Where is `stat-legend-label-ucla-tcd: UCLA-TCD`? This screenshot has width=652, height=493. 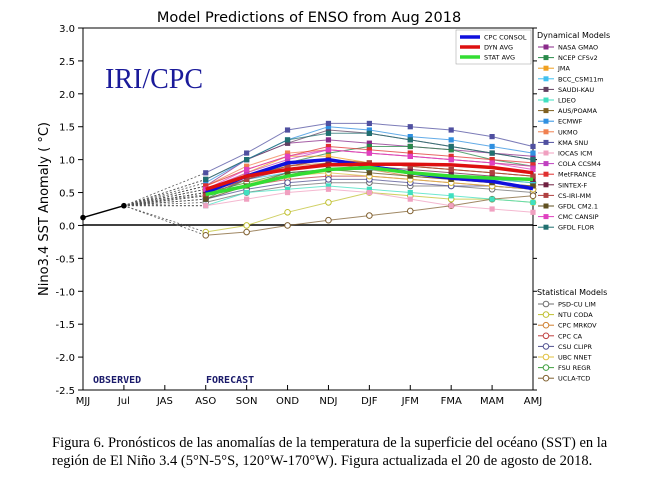
stat-legend-label-ucla-tcd: UCLA-TCD is located at coordinates (574, 379).